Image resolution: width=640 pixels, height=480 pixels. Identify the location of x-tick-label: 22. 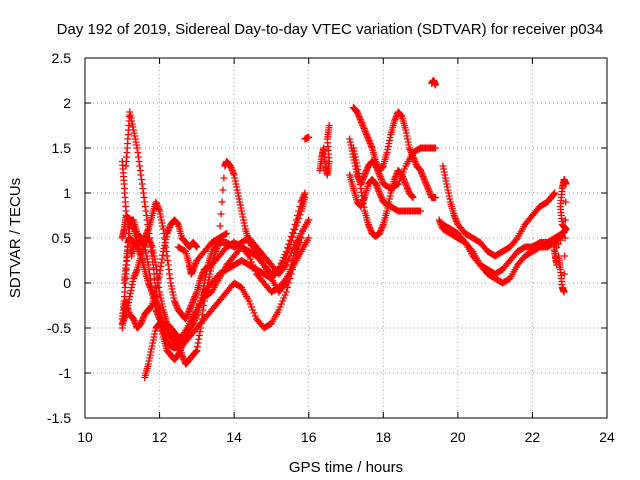
(533, 437).